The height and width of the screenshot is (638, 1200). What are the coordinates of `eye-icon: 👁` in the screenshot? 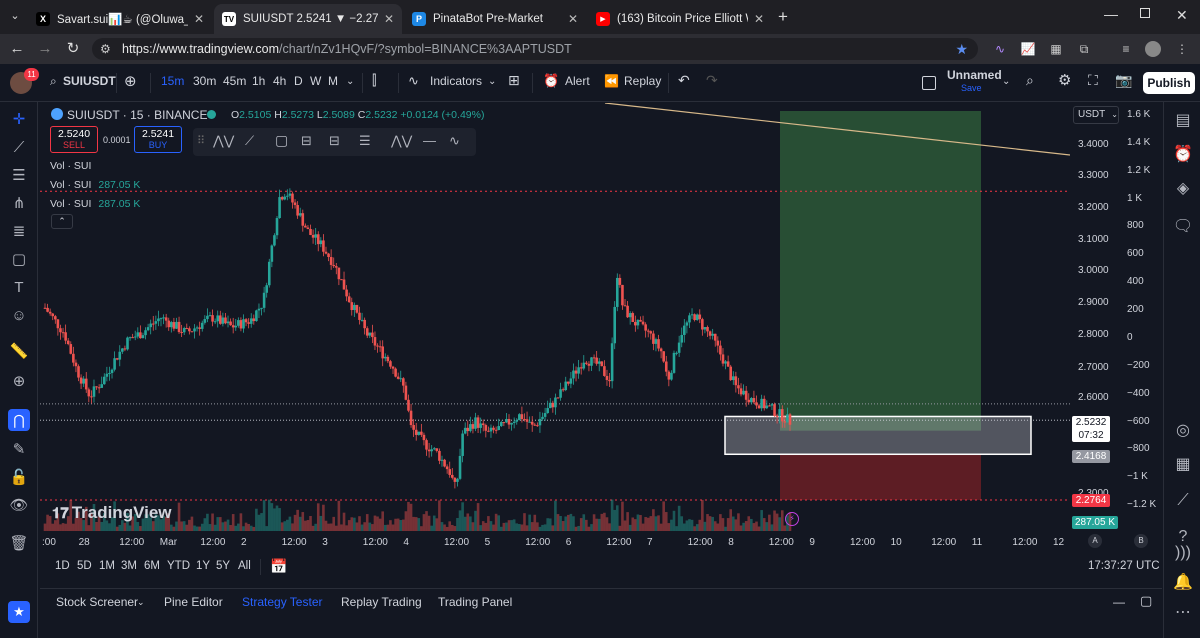 It's located at (19, 505).